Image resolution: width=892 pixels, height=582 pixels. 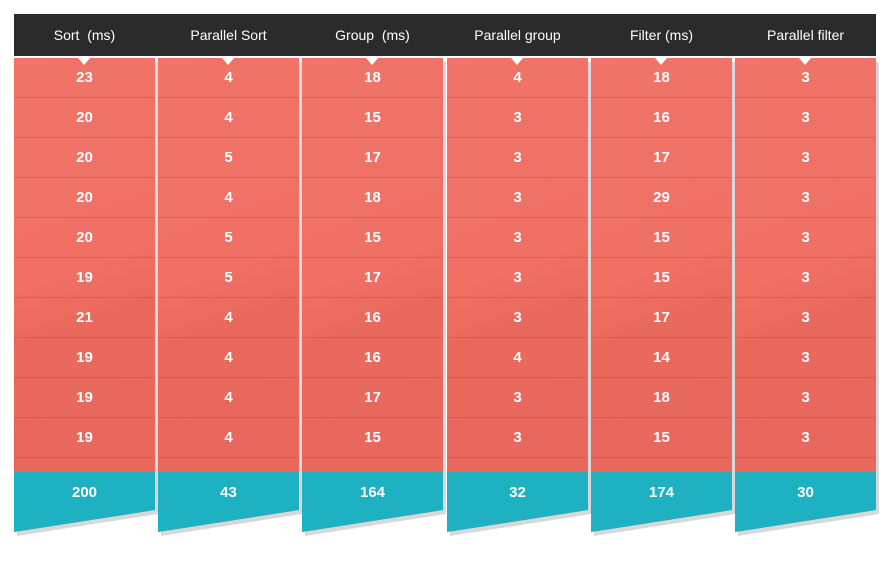 I want to click on total-value: 32, so click(x=517, y=492).